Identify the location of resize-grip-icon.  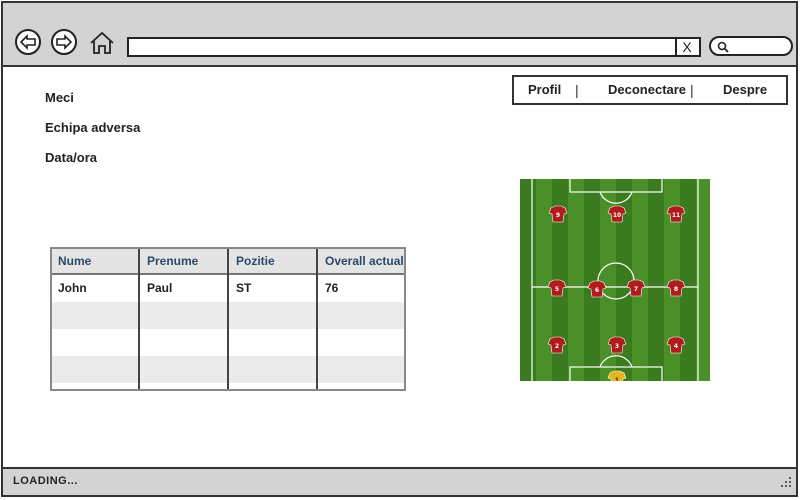
(786, 482).